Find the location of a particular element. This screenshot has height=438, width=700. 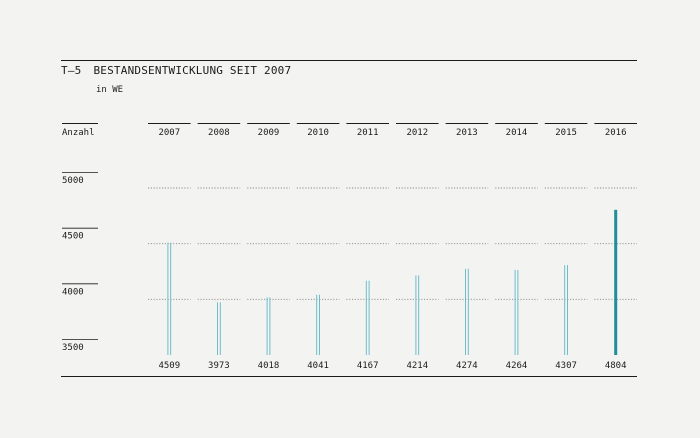

x-tick-label: 2009 is located at coordinates (269, 133).